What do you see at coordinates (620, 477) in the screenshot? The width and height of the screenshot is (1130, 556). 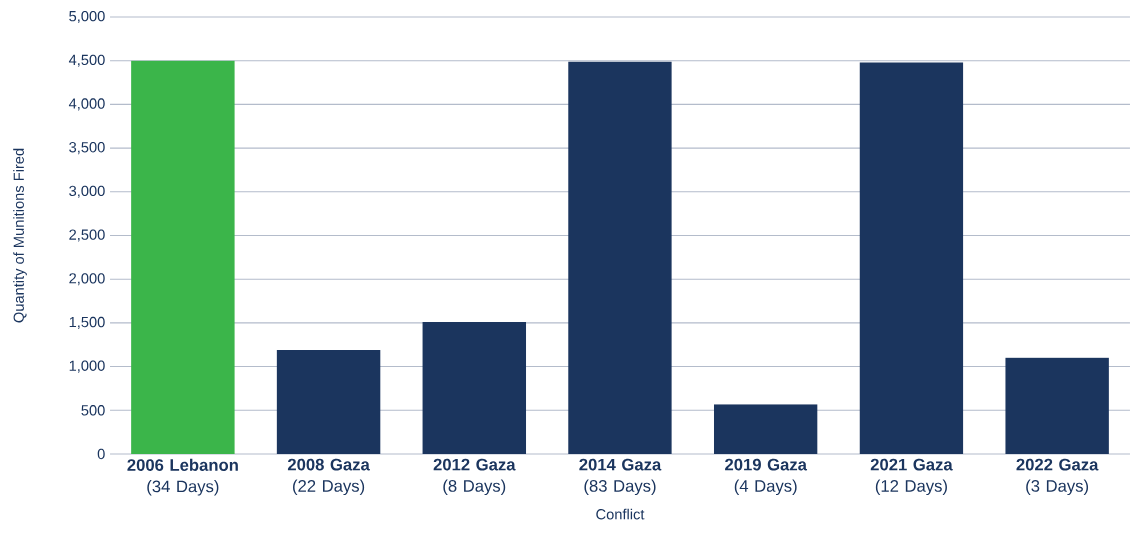 I see `x-tick-label: 2014 Gaza (83 Days)` at bounding box center [620, 477].